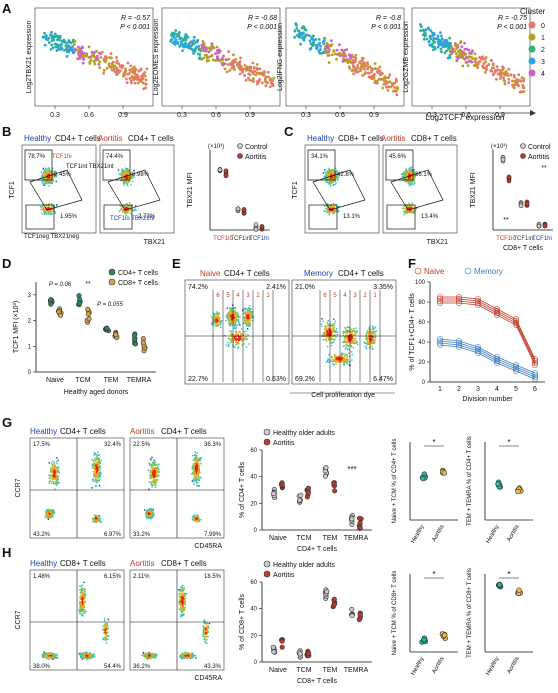 Image resolution: width=558 pixels, height=693 pixels. Describe the element at coordinates (138, 283) in the screenshot. I see `legend-label: CD8+ T cells` at that location.